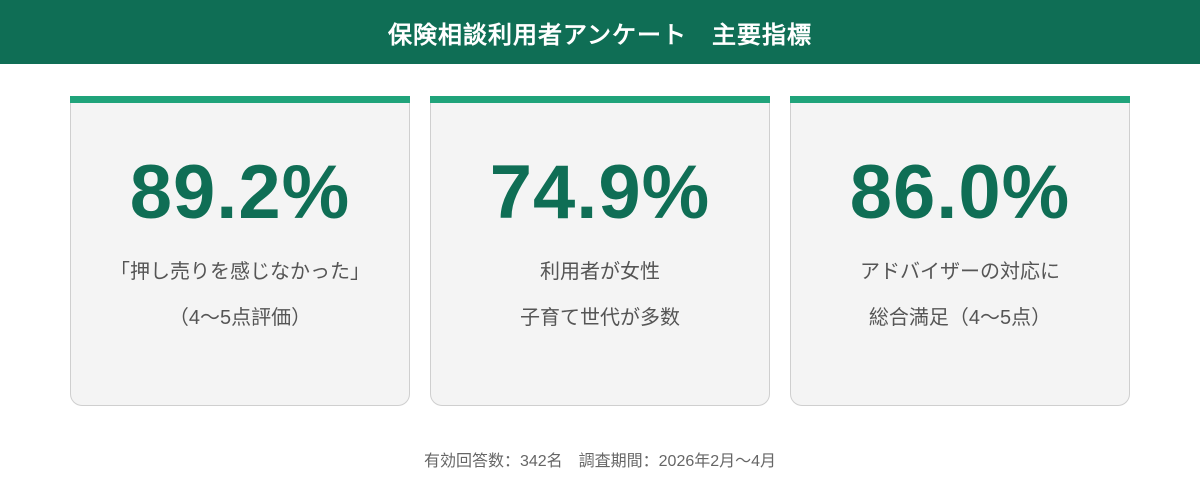 Image resolution: width=1200 pixels, height=480 pixels. What do you see at coordinates (960, 318) in the screenshot?
I see `stat-sublabel: 総合満足（4〜5点）` at bounding box center [960, 318].